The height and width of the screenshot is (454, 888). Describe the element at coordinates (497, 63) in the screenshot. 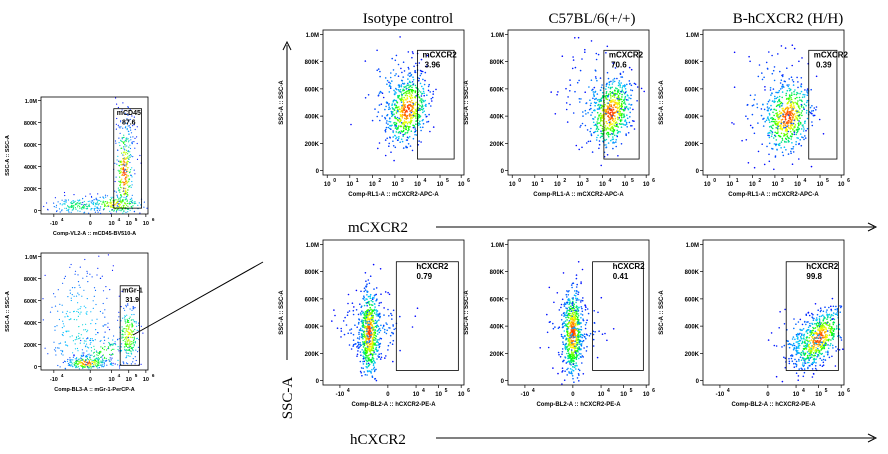

I see `y-tick-label: 800K` at that location.